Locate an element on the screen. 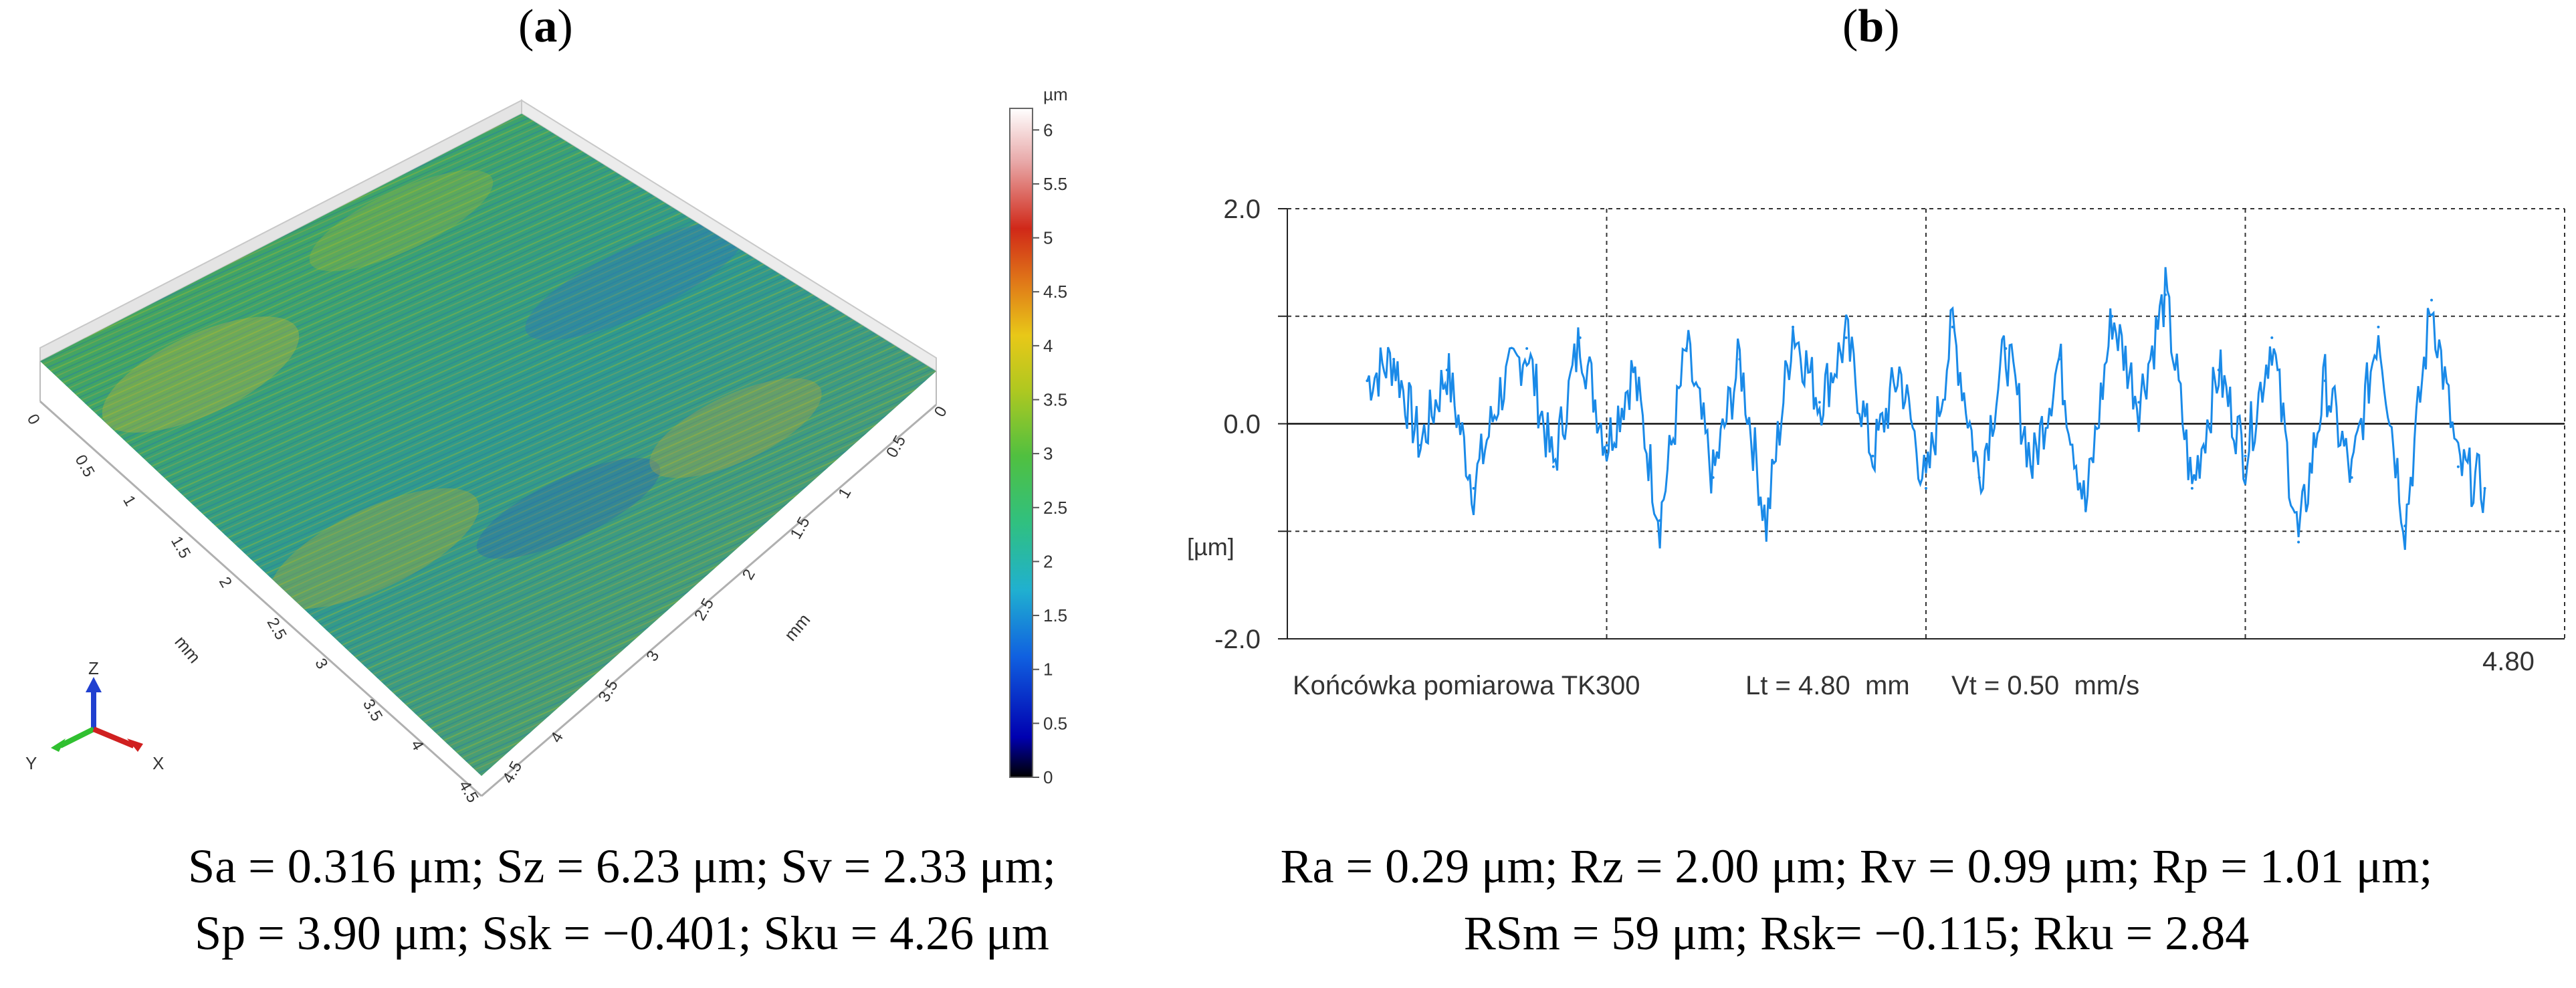 This screenshot has width=2576, height=988. colorbar-tick-label: 2.5 is located at coordinates (1055, 508).